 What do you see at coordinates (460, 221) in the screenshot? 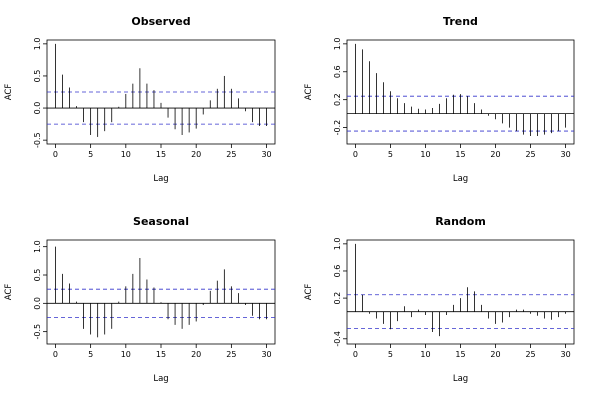
I see `panel-title: Random` at bounding box center [460, 221].